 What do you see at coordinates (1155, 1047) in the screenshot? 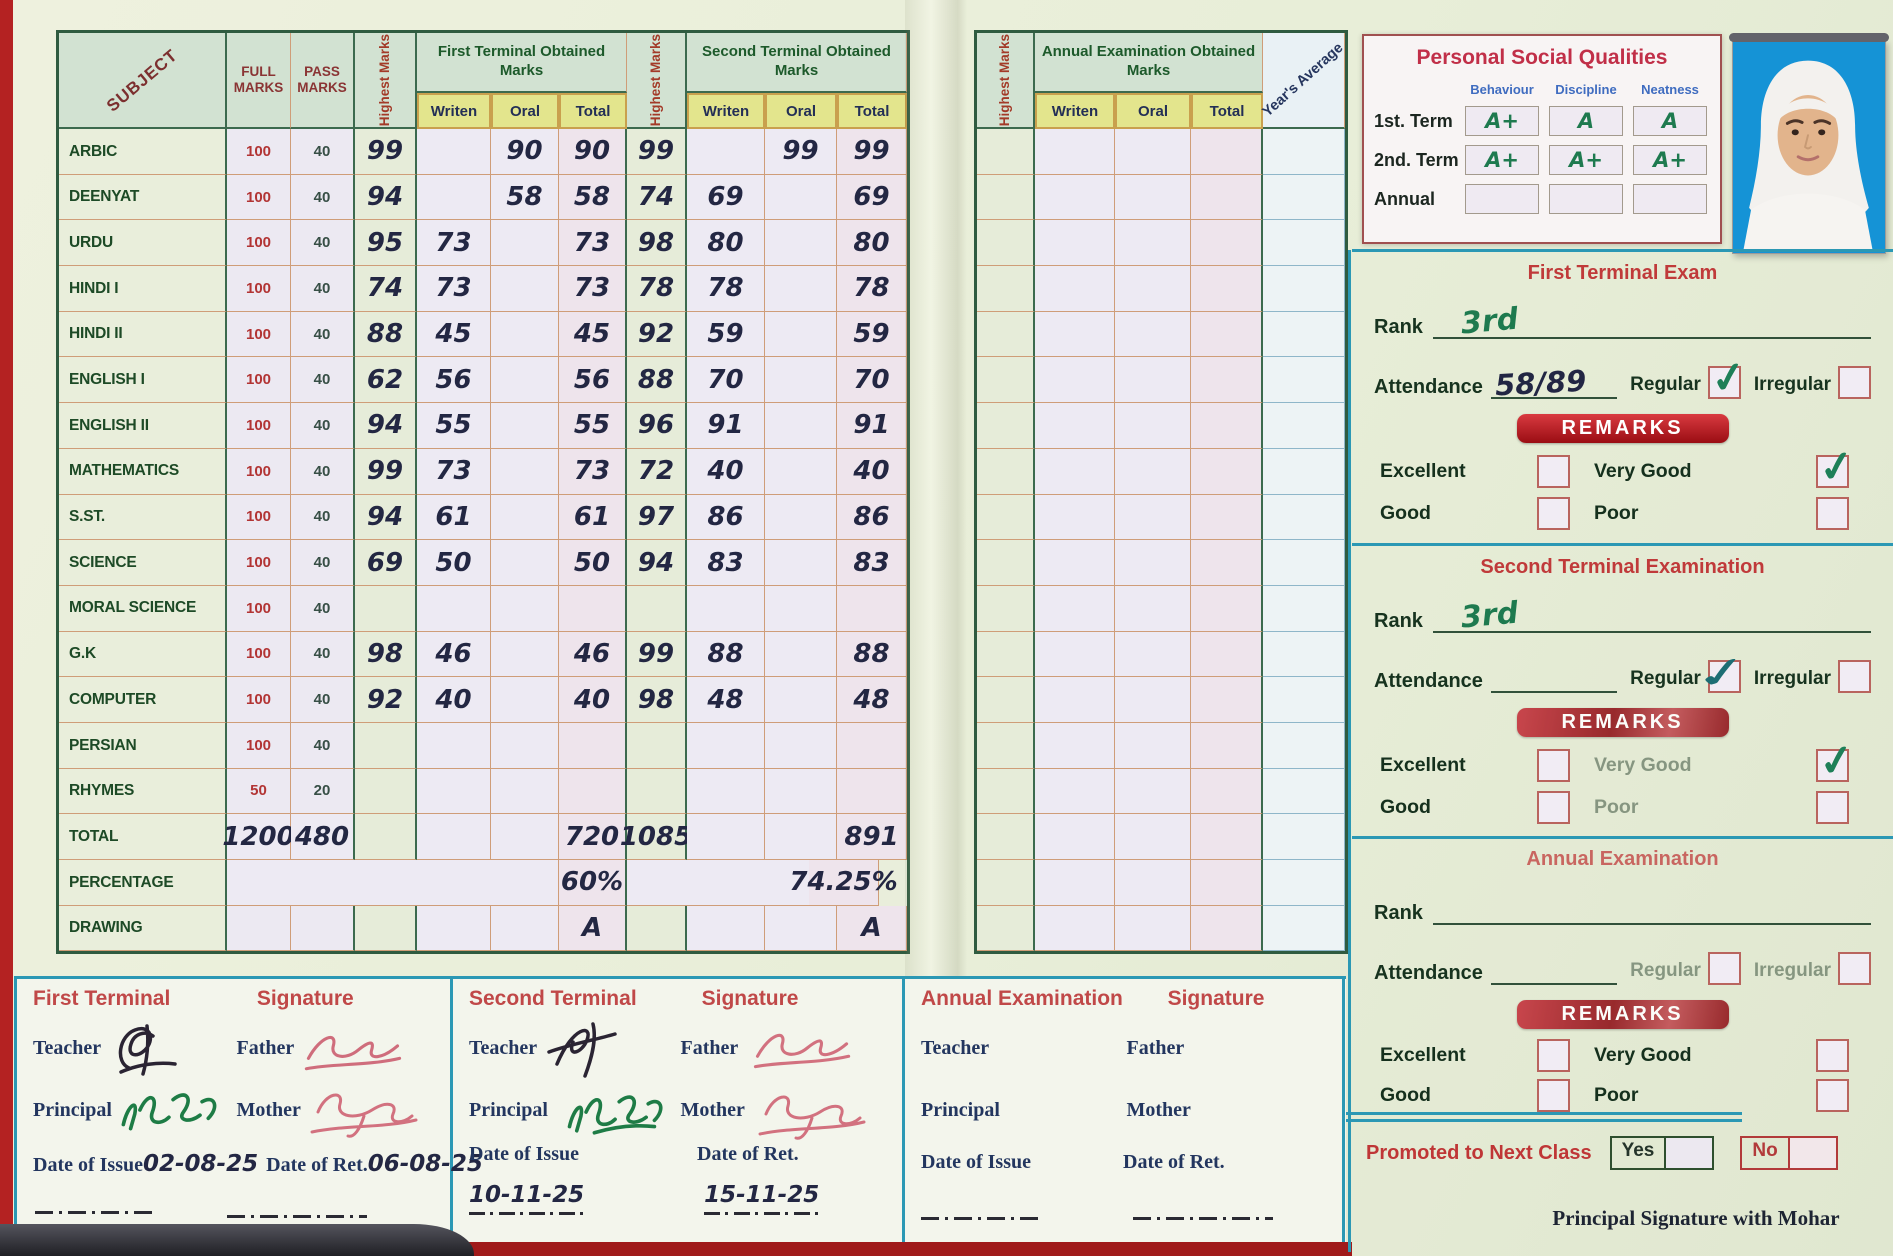
I see `father-label: Father` at bounding box center [1155, 1047].